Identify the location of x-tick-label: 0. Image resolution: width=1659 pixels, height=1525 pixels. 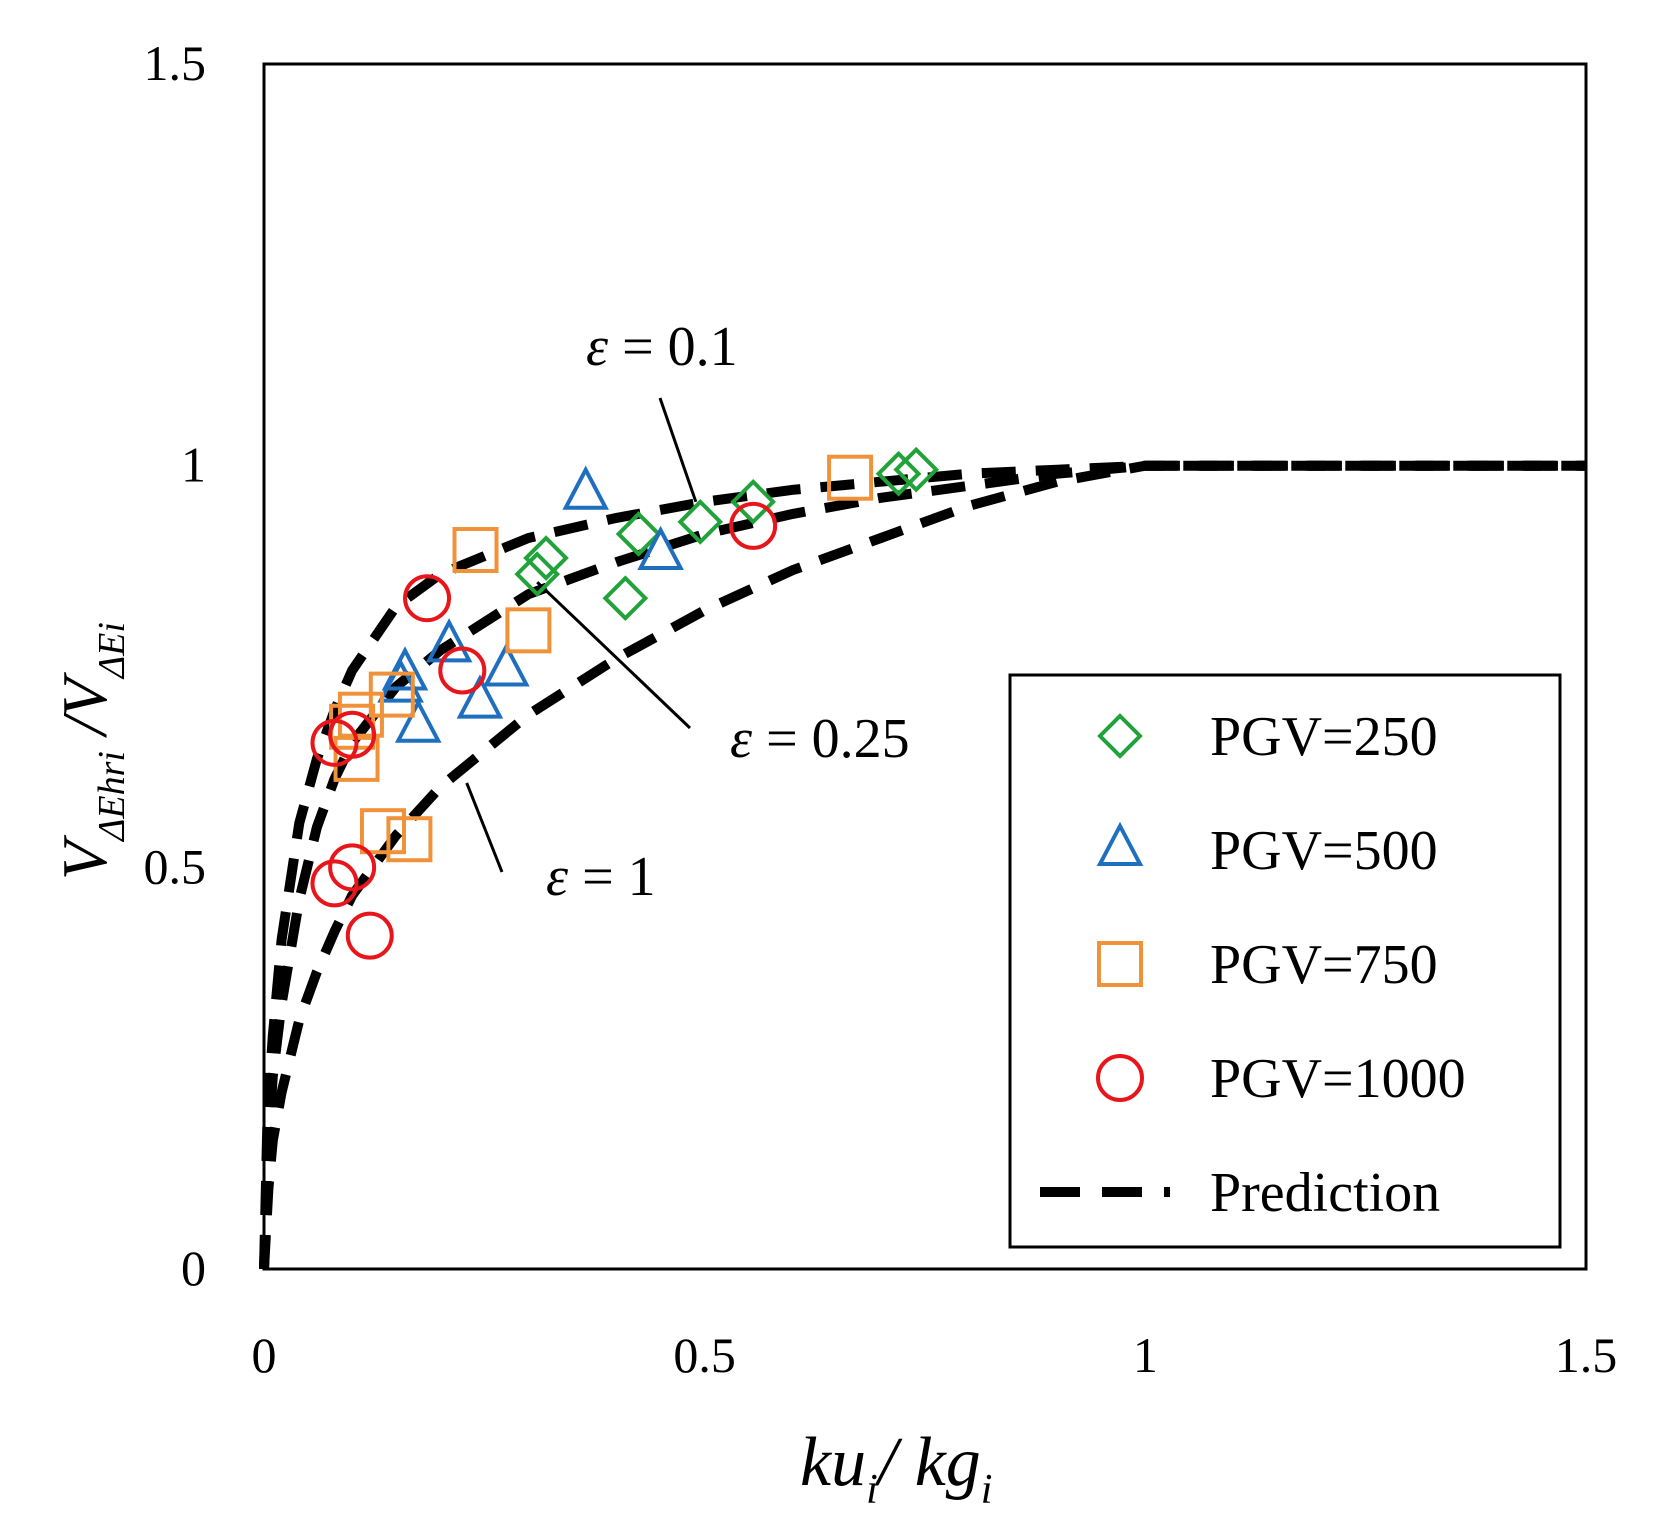
(264, 1355).